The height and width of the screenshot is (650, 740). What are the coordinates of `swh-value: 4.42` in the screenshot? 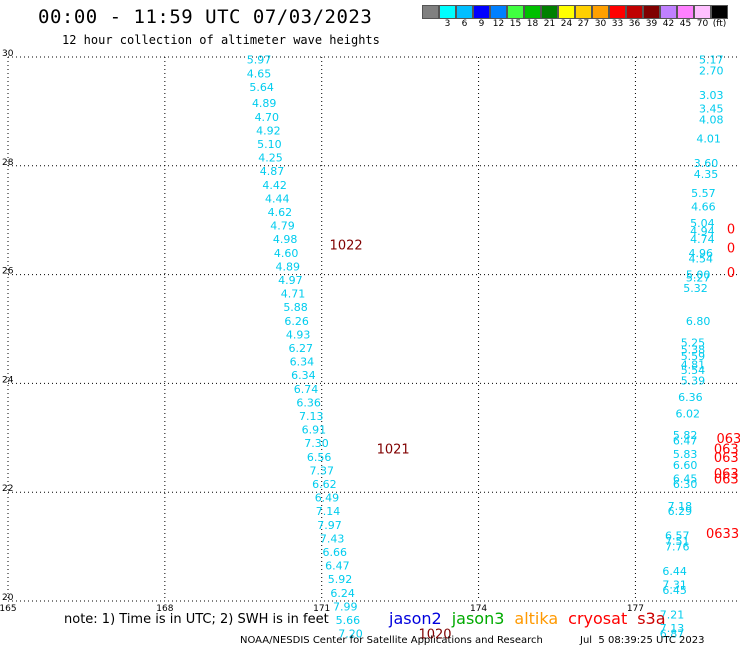 It's located at (274, 185).